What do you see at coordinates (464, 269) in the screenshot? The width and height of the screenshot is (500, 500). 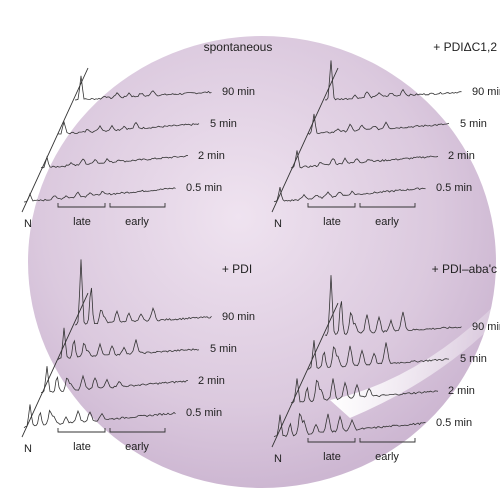 I see `panel-title: + PDI–aba'c` at bounding box center [464, 269].